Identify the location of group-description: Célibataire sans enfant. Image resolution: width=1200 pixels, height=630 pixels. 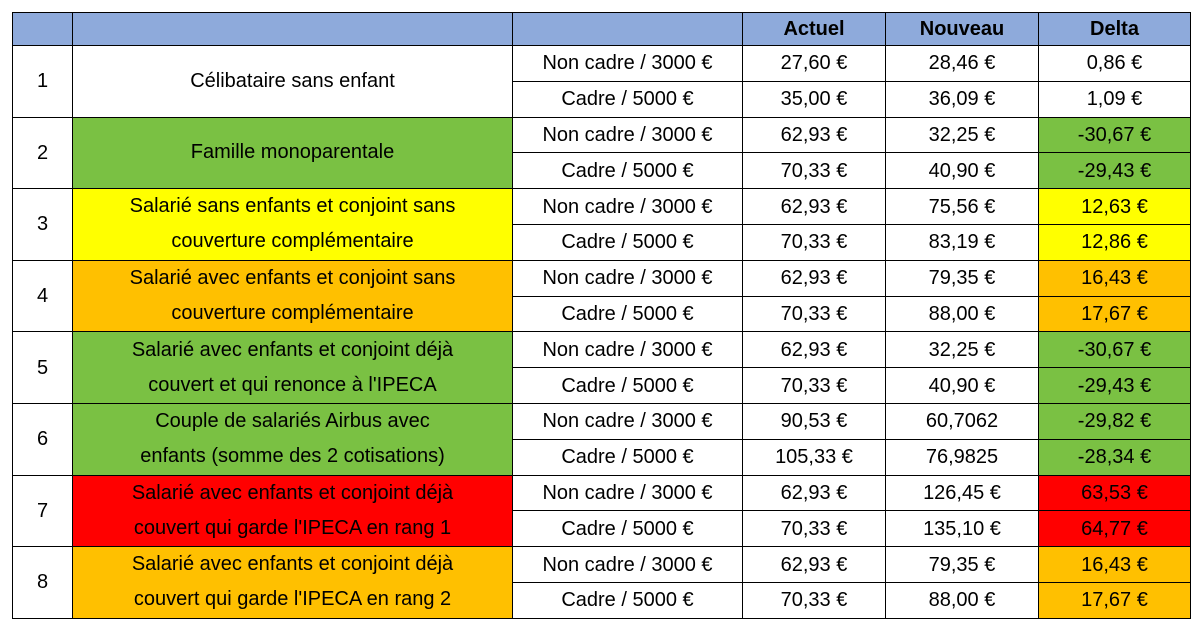
(292, 81).